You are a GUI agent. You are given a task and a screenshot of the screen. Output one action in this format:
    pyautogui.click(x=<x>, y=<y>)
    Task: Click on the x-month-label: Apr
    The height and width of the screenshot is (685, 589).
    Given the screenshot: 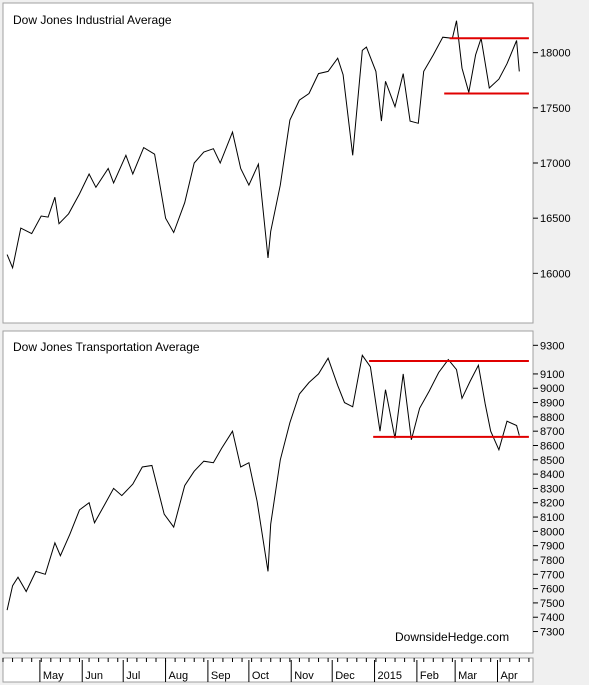 What is the action you would take?
    pyautogui.click(x=508, y=676)
    